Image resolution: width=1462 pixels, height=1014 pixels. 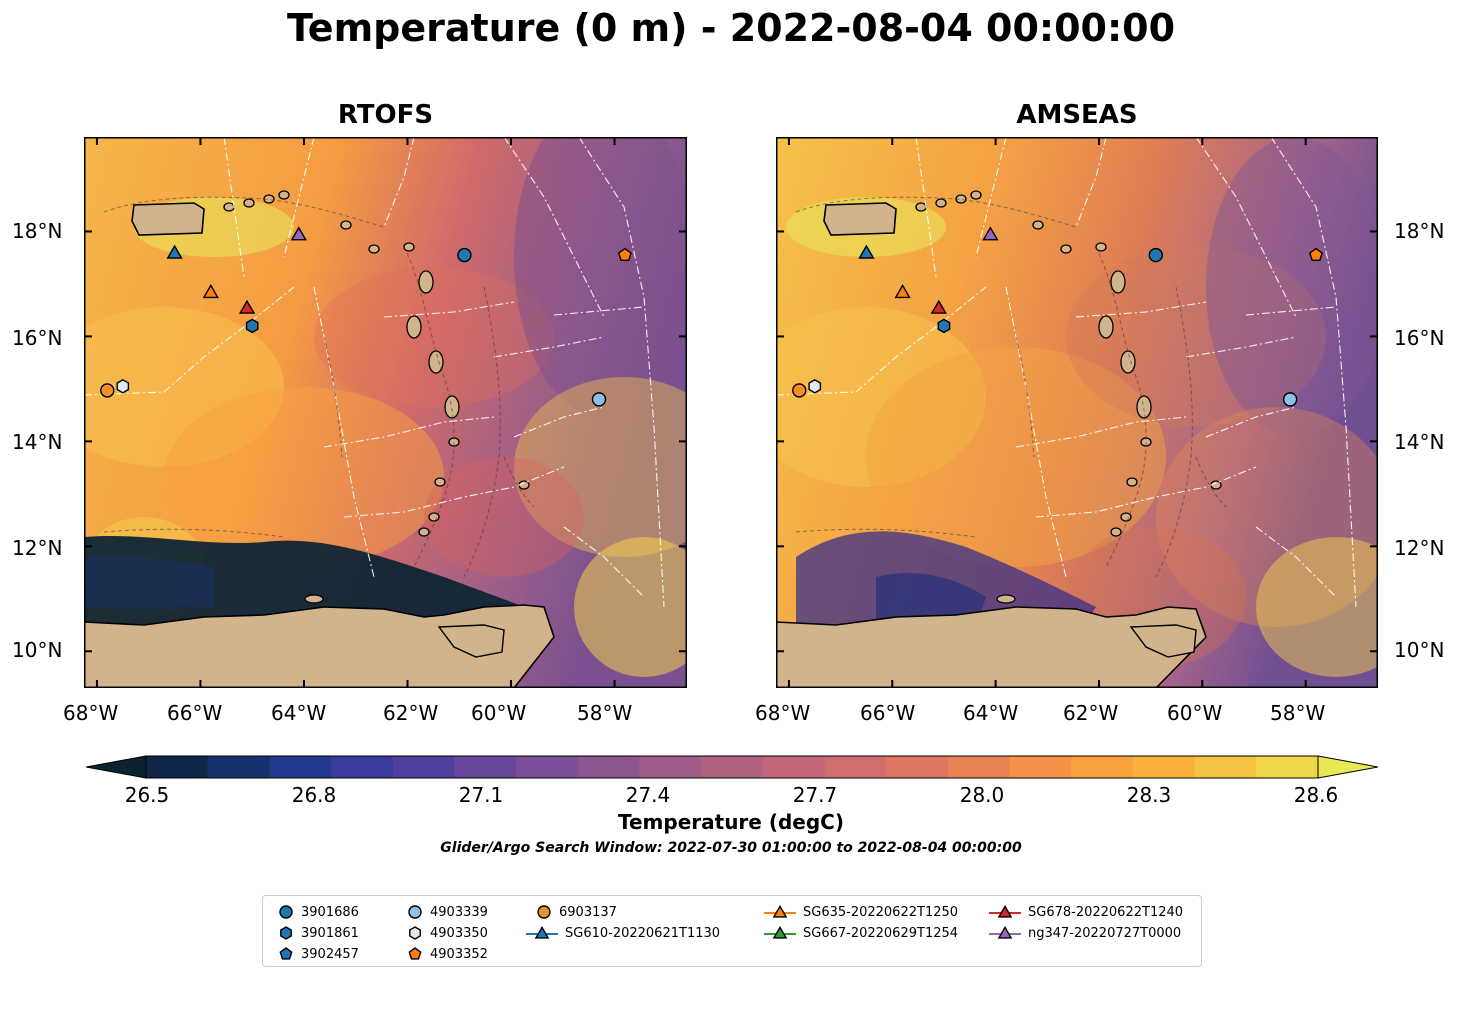 What do you see at coordinates (1077, 115) in the screenshot?
I see `panel-title-amseas: AMSEAS` at bounding box center [1077, 115].